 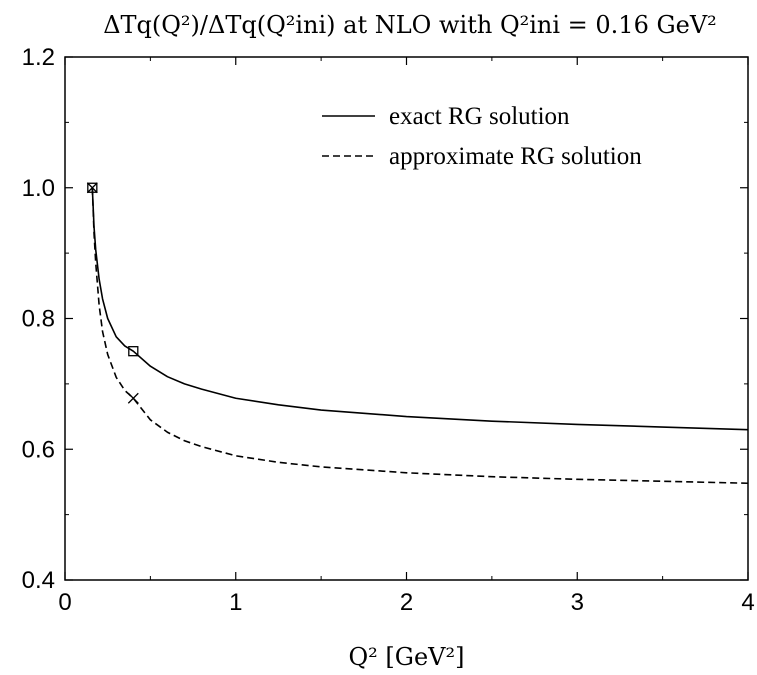 I want to click on y-tick-label: 0.4, so click(x=38, y=580).